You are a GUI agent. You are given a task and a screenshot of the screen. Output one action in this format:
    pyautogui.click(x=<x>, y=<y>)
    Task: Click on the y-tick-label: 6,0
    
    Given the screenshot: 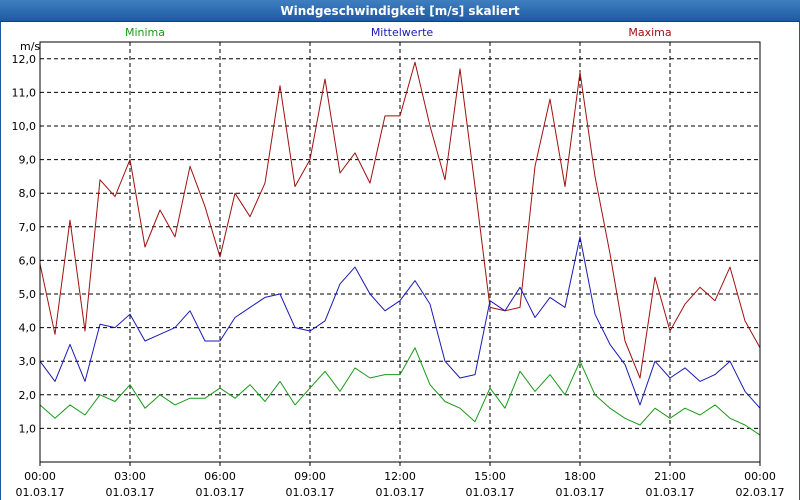 What is the action you would take?
    pyautogui.click(x=28, y=260)
    